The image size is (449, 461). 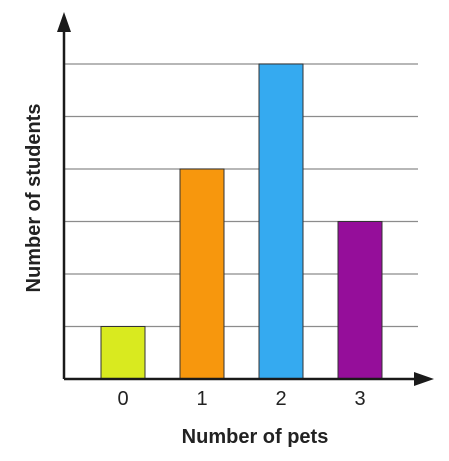 What do you see at coordinates (280, 399) in the screenshot?
I see `x-tick-label: 2` at bounding box center [280, 399].